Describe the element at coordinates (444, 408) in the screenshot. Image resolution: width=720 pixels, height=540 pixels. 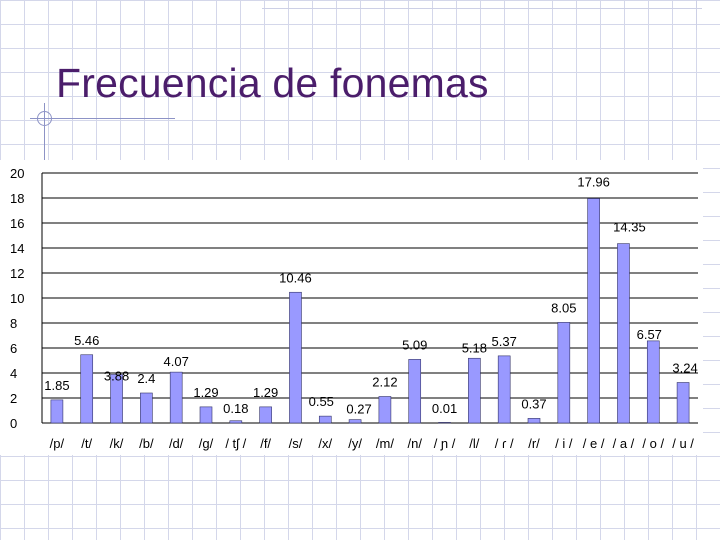
I see `data-label: 0.01` at that location.